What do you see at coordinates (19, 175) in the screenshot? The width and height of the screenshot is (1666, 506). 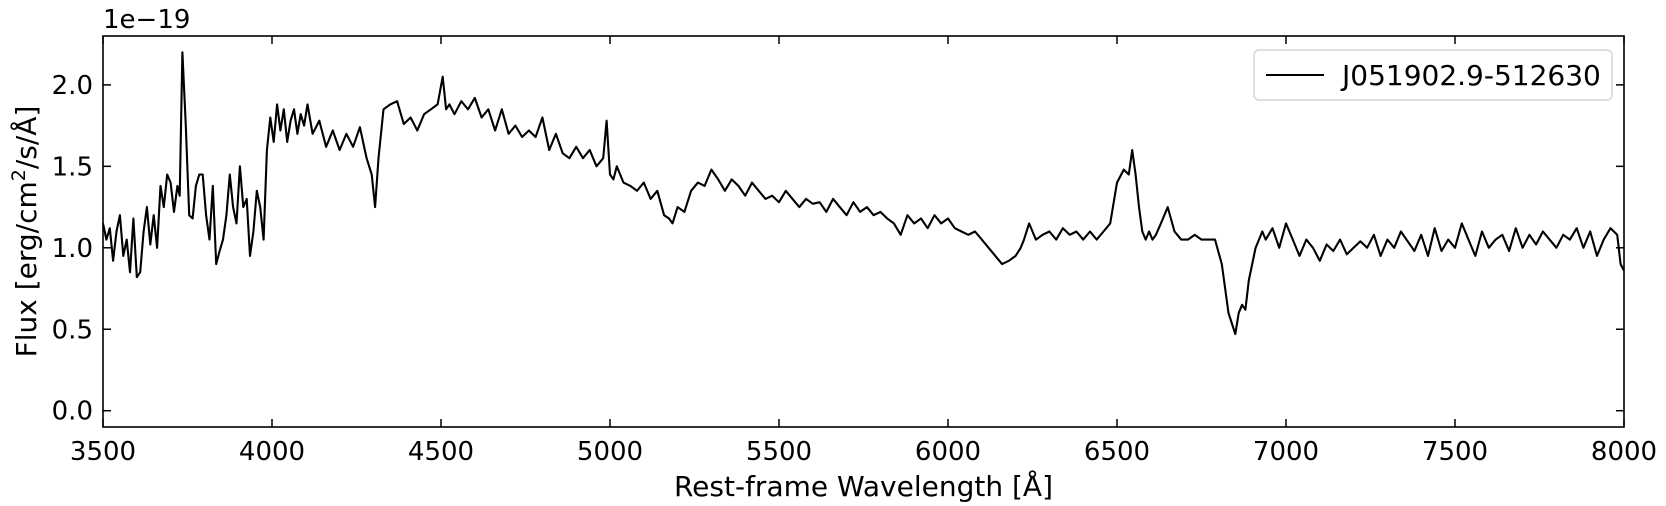 I see `y-axis-title-superscript: 2` at bounding box center [19, 175].